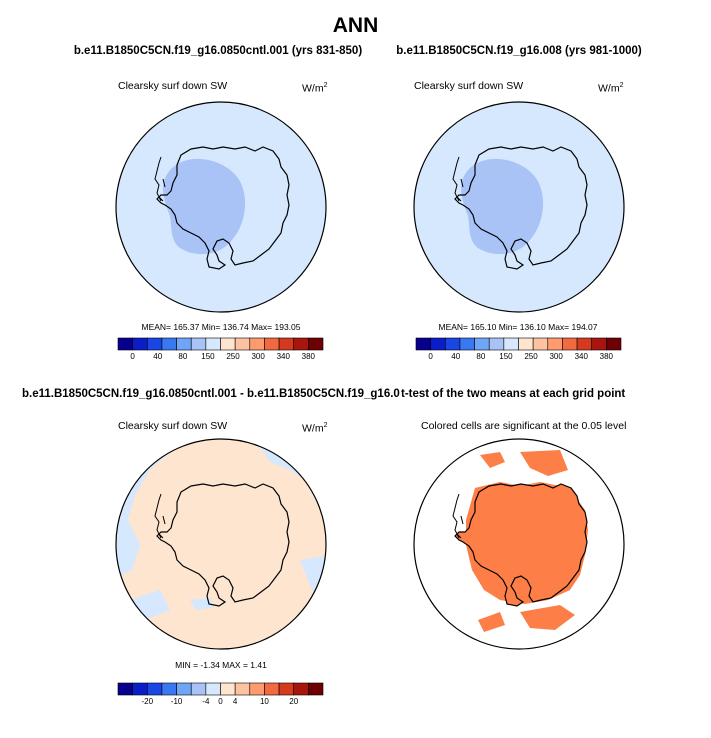  I want to click on units-top-right: W/m2, so click(611, 88).